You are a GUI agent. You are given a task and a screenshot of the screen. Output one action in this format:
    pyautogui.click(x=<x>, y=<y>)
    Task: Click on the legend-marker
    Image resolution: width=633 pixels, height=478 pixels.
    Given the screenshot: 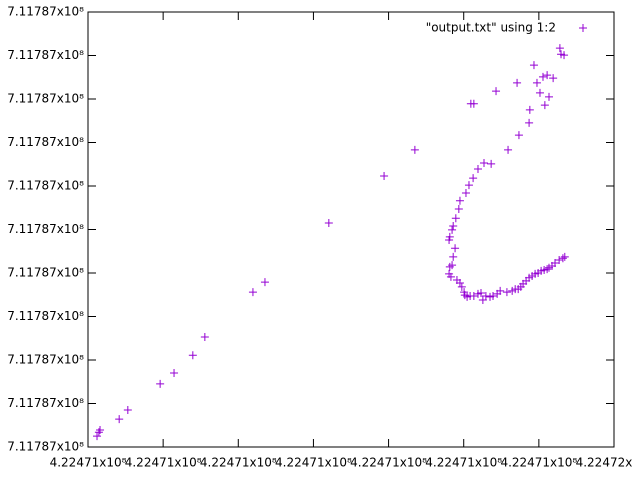 What is the action you would take?
    pyautogui.click(x=583, y=28)
    